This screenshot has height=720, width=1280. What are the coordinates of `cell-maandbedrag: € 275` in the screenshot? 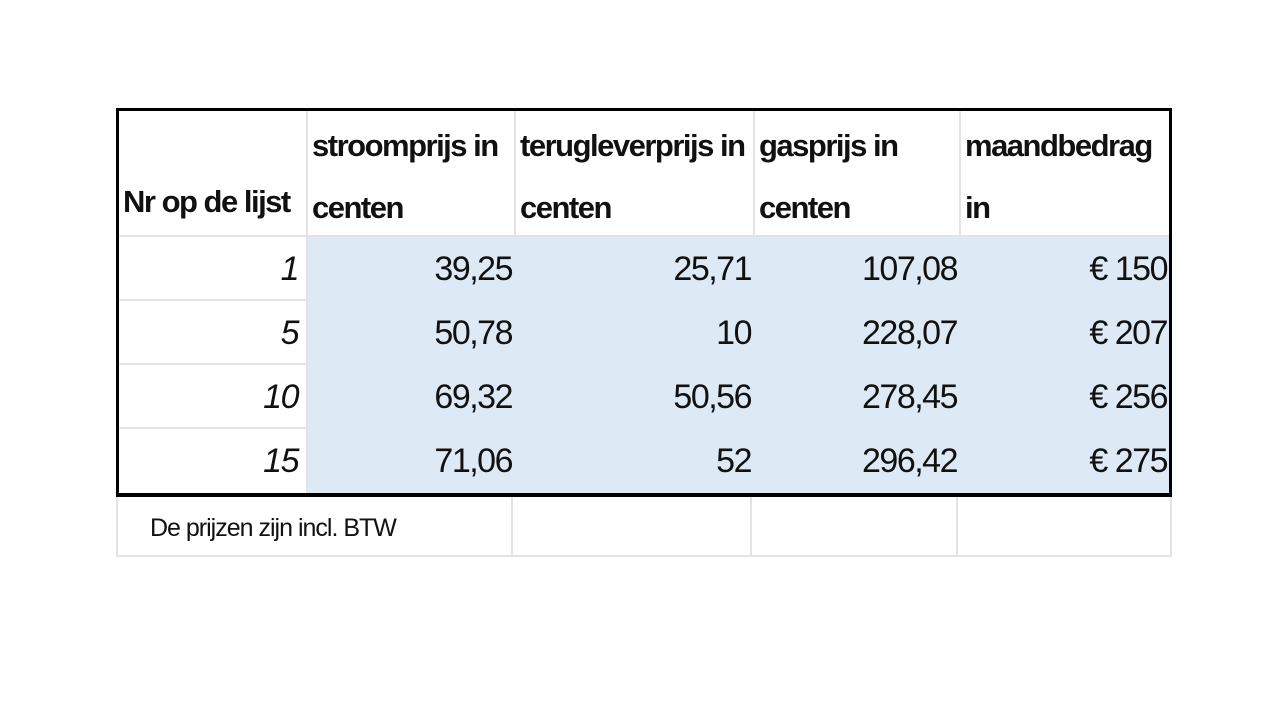 It's located at (1065, 461).